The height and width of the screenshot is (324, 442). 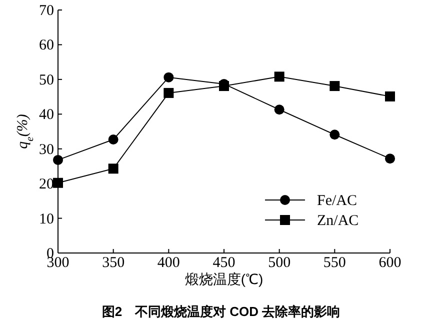 I want to click on y-tick-label: 70, so click(x=46, y=11).